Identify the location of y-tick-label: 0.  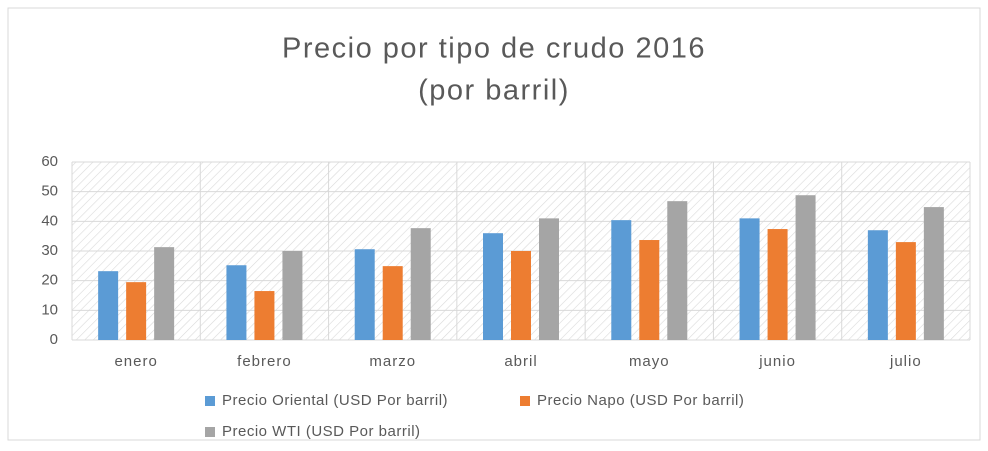
(54, 339).